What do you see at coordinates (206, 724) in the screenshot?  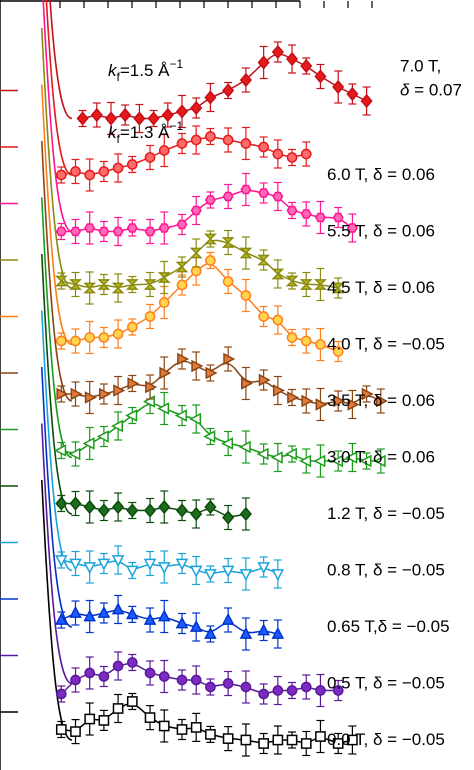 I see `series-0.0T` at bounding box center [206, 724].